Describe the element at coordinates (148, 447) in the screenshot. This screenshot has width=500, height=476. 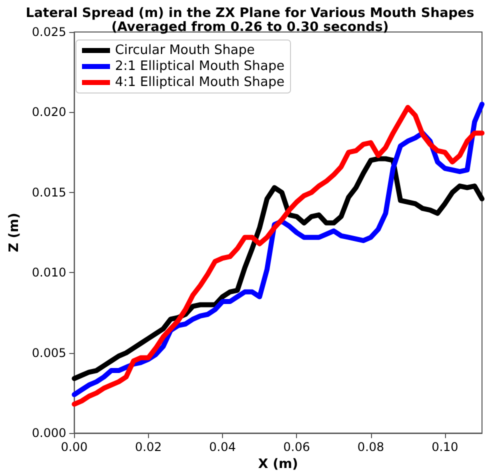
I see `x-tick-label: 0.02` at that location.